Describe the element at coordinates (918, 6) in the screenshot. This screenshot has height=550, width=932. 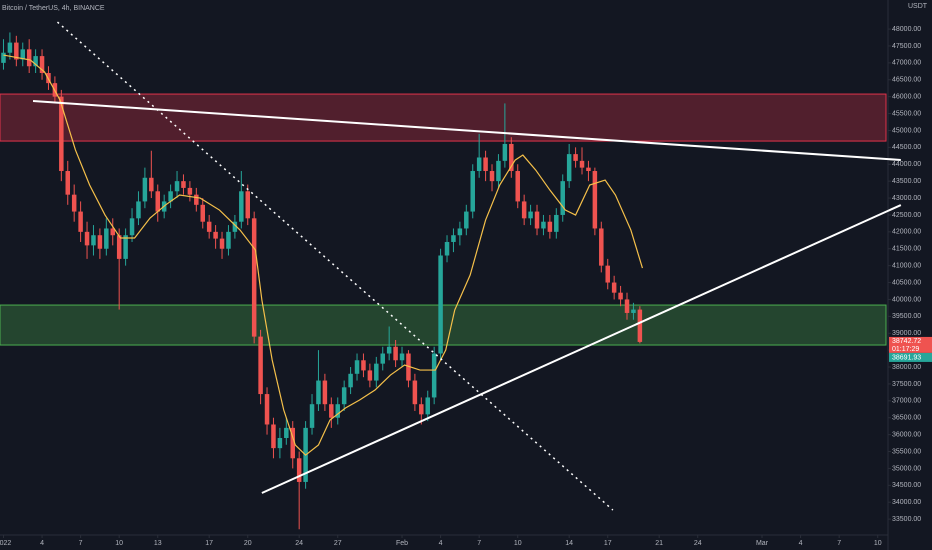
I see `y-axis-title: USDT` at that location.